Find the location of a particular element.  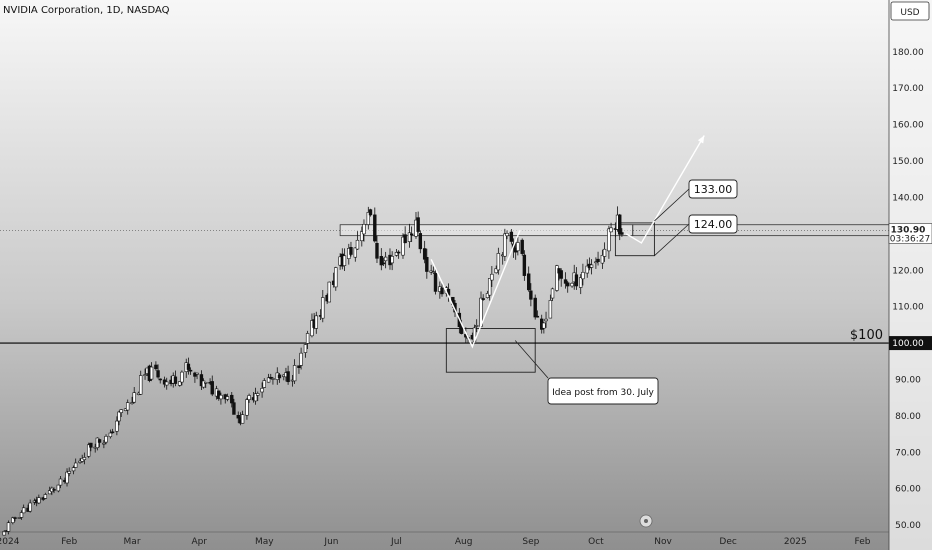

resistance-zone is located at coordinates (486, 230).